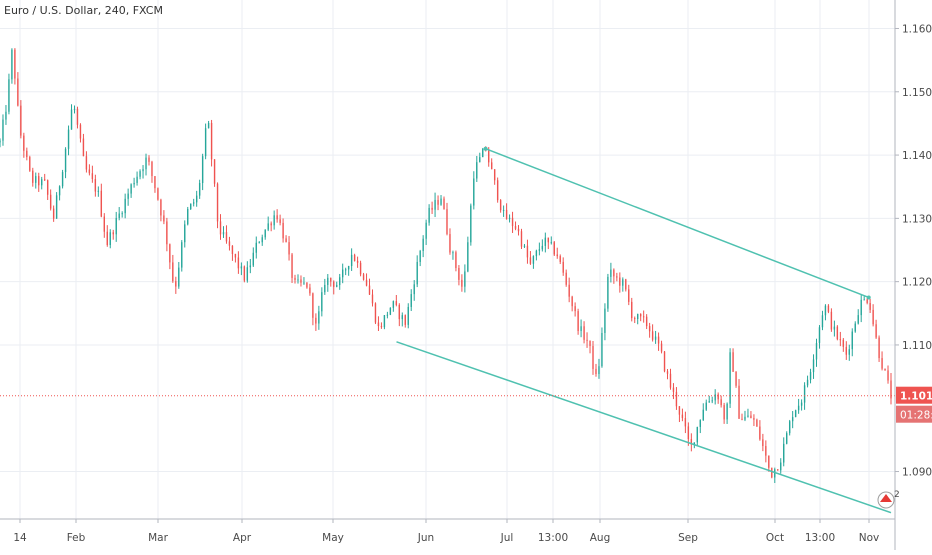 Image resolution: width=932 pixels, height=555 pixels. Describe the element at coordinates (917, 29) in the screenshot. I see `price-tick-label: 1.16000` at that location.